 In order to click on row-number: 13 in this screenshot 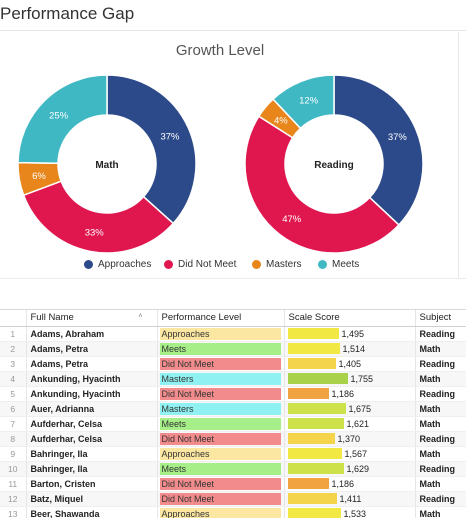, I will do `click(13, 512)`.